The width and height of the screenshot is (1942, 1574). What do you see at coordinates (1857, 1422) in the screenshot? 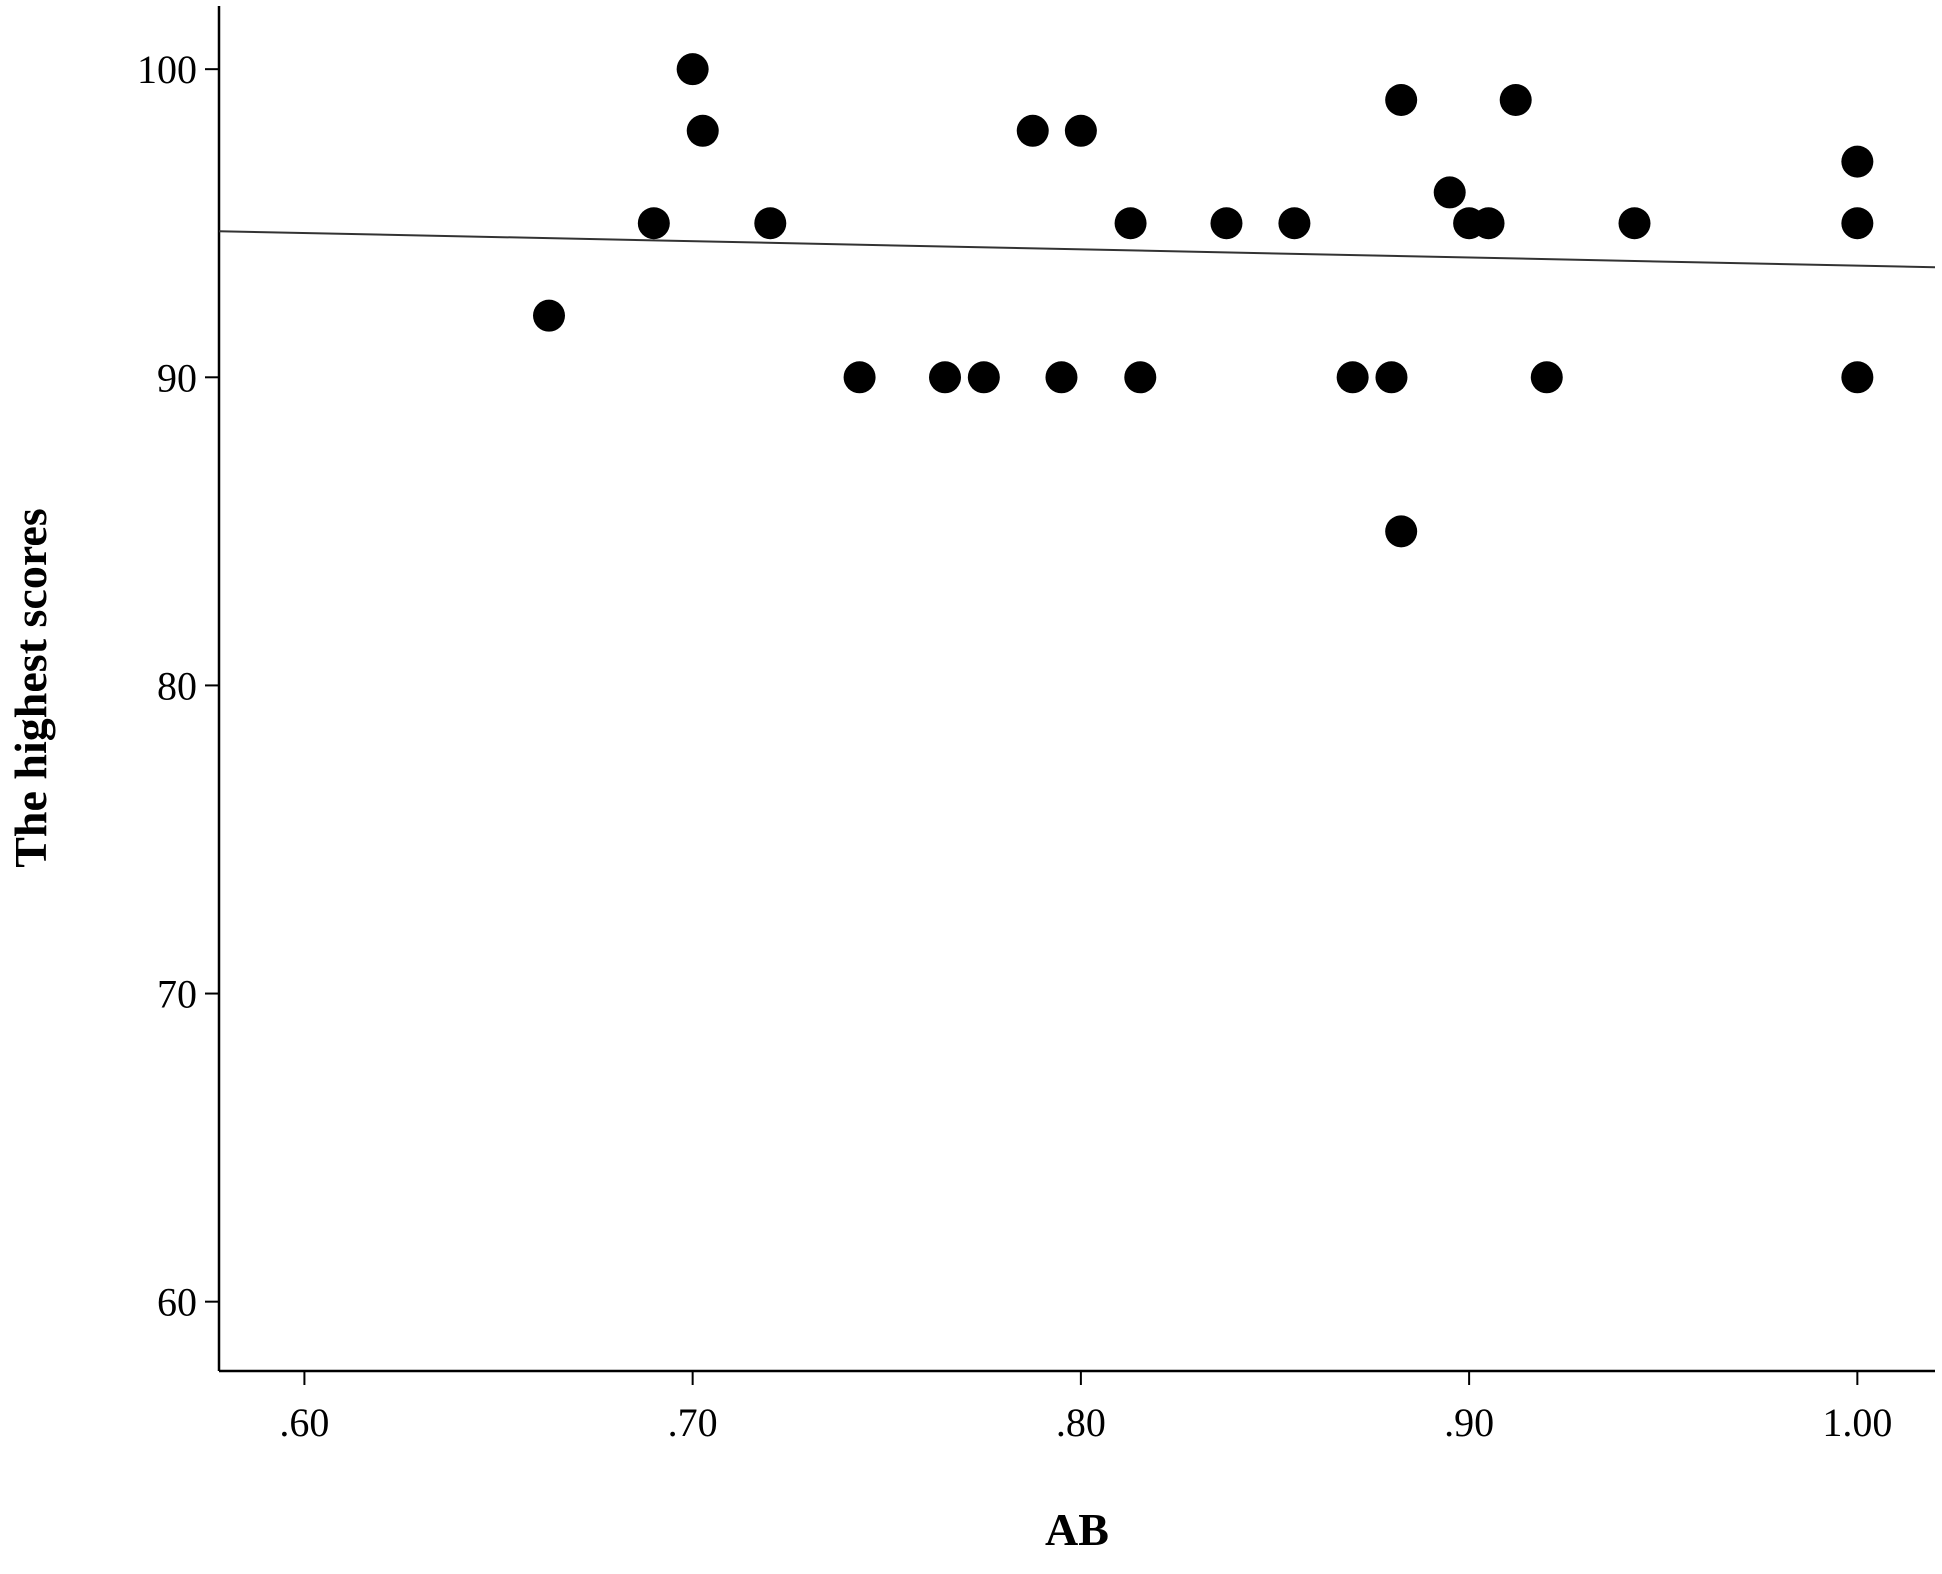
I see `x-tick-label: 1.00` at bounding box center [1857, 1422].